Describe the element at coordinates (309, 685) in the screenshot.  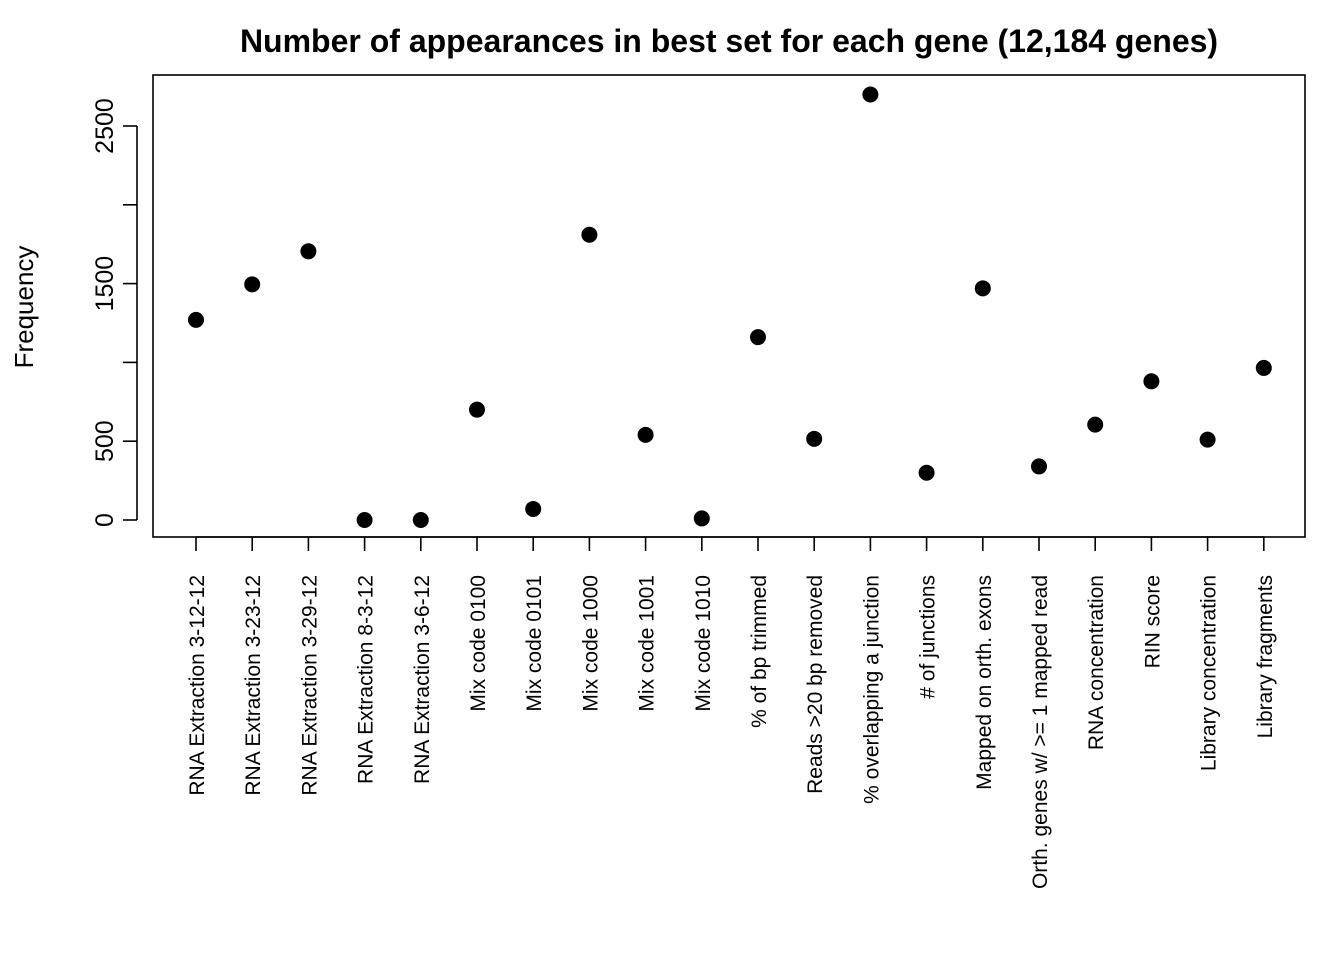
I see `x-tick-label: RNA Extraction 3-29-12` at that location.